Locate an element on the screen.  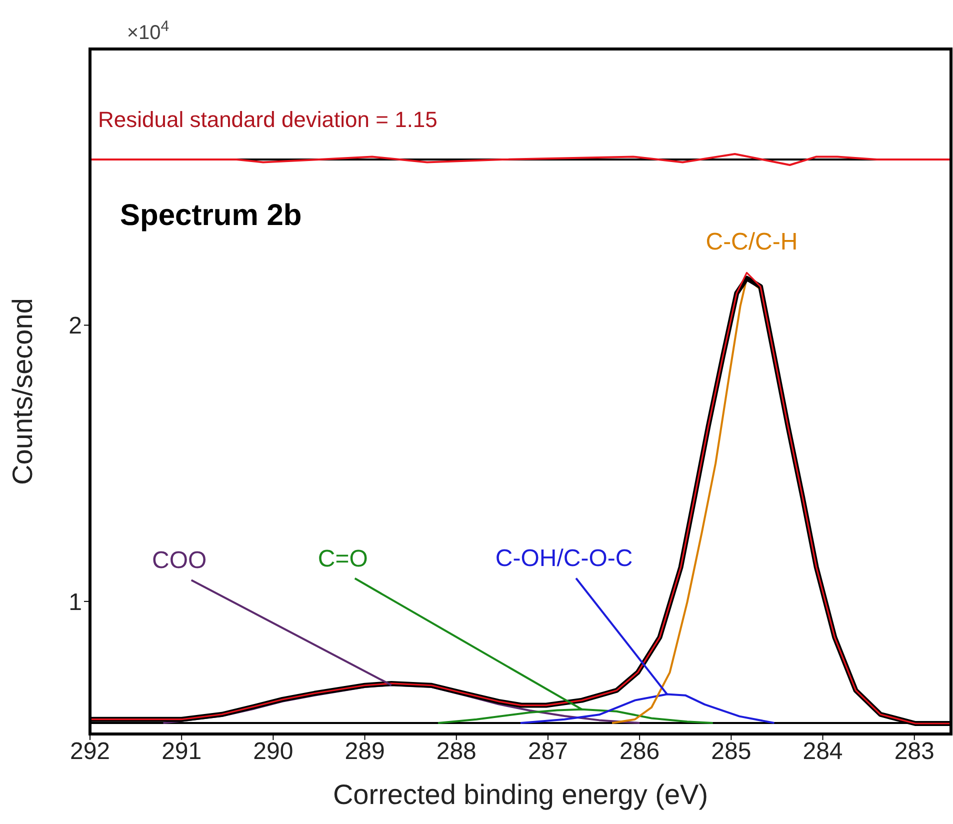
y-axis-title: Counts/second is located at coordinates (22, 391).